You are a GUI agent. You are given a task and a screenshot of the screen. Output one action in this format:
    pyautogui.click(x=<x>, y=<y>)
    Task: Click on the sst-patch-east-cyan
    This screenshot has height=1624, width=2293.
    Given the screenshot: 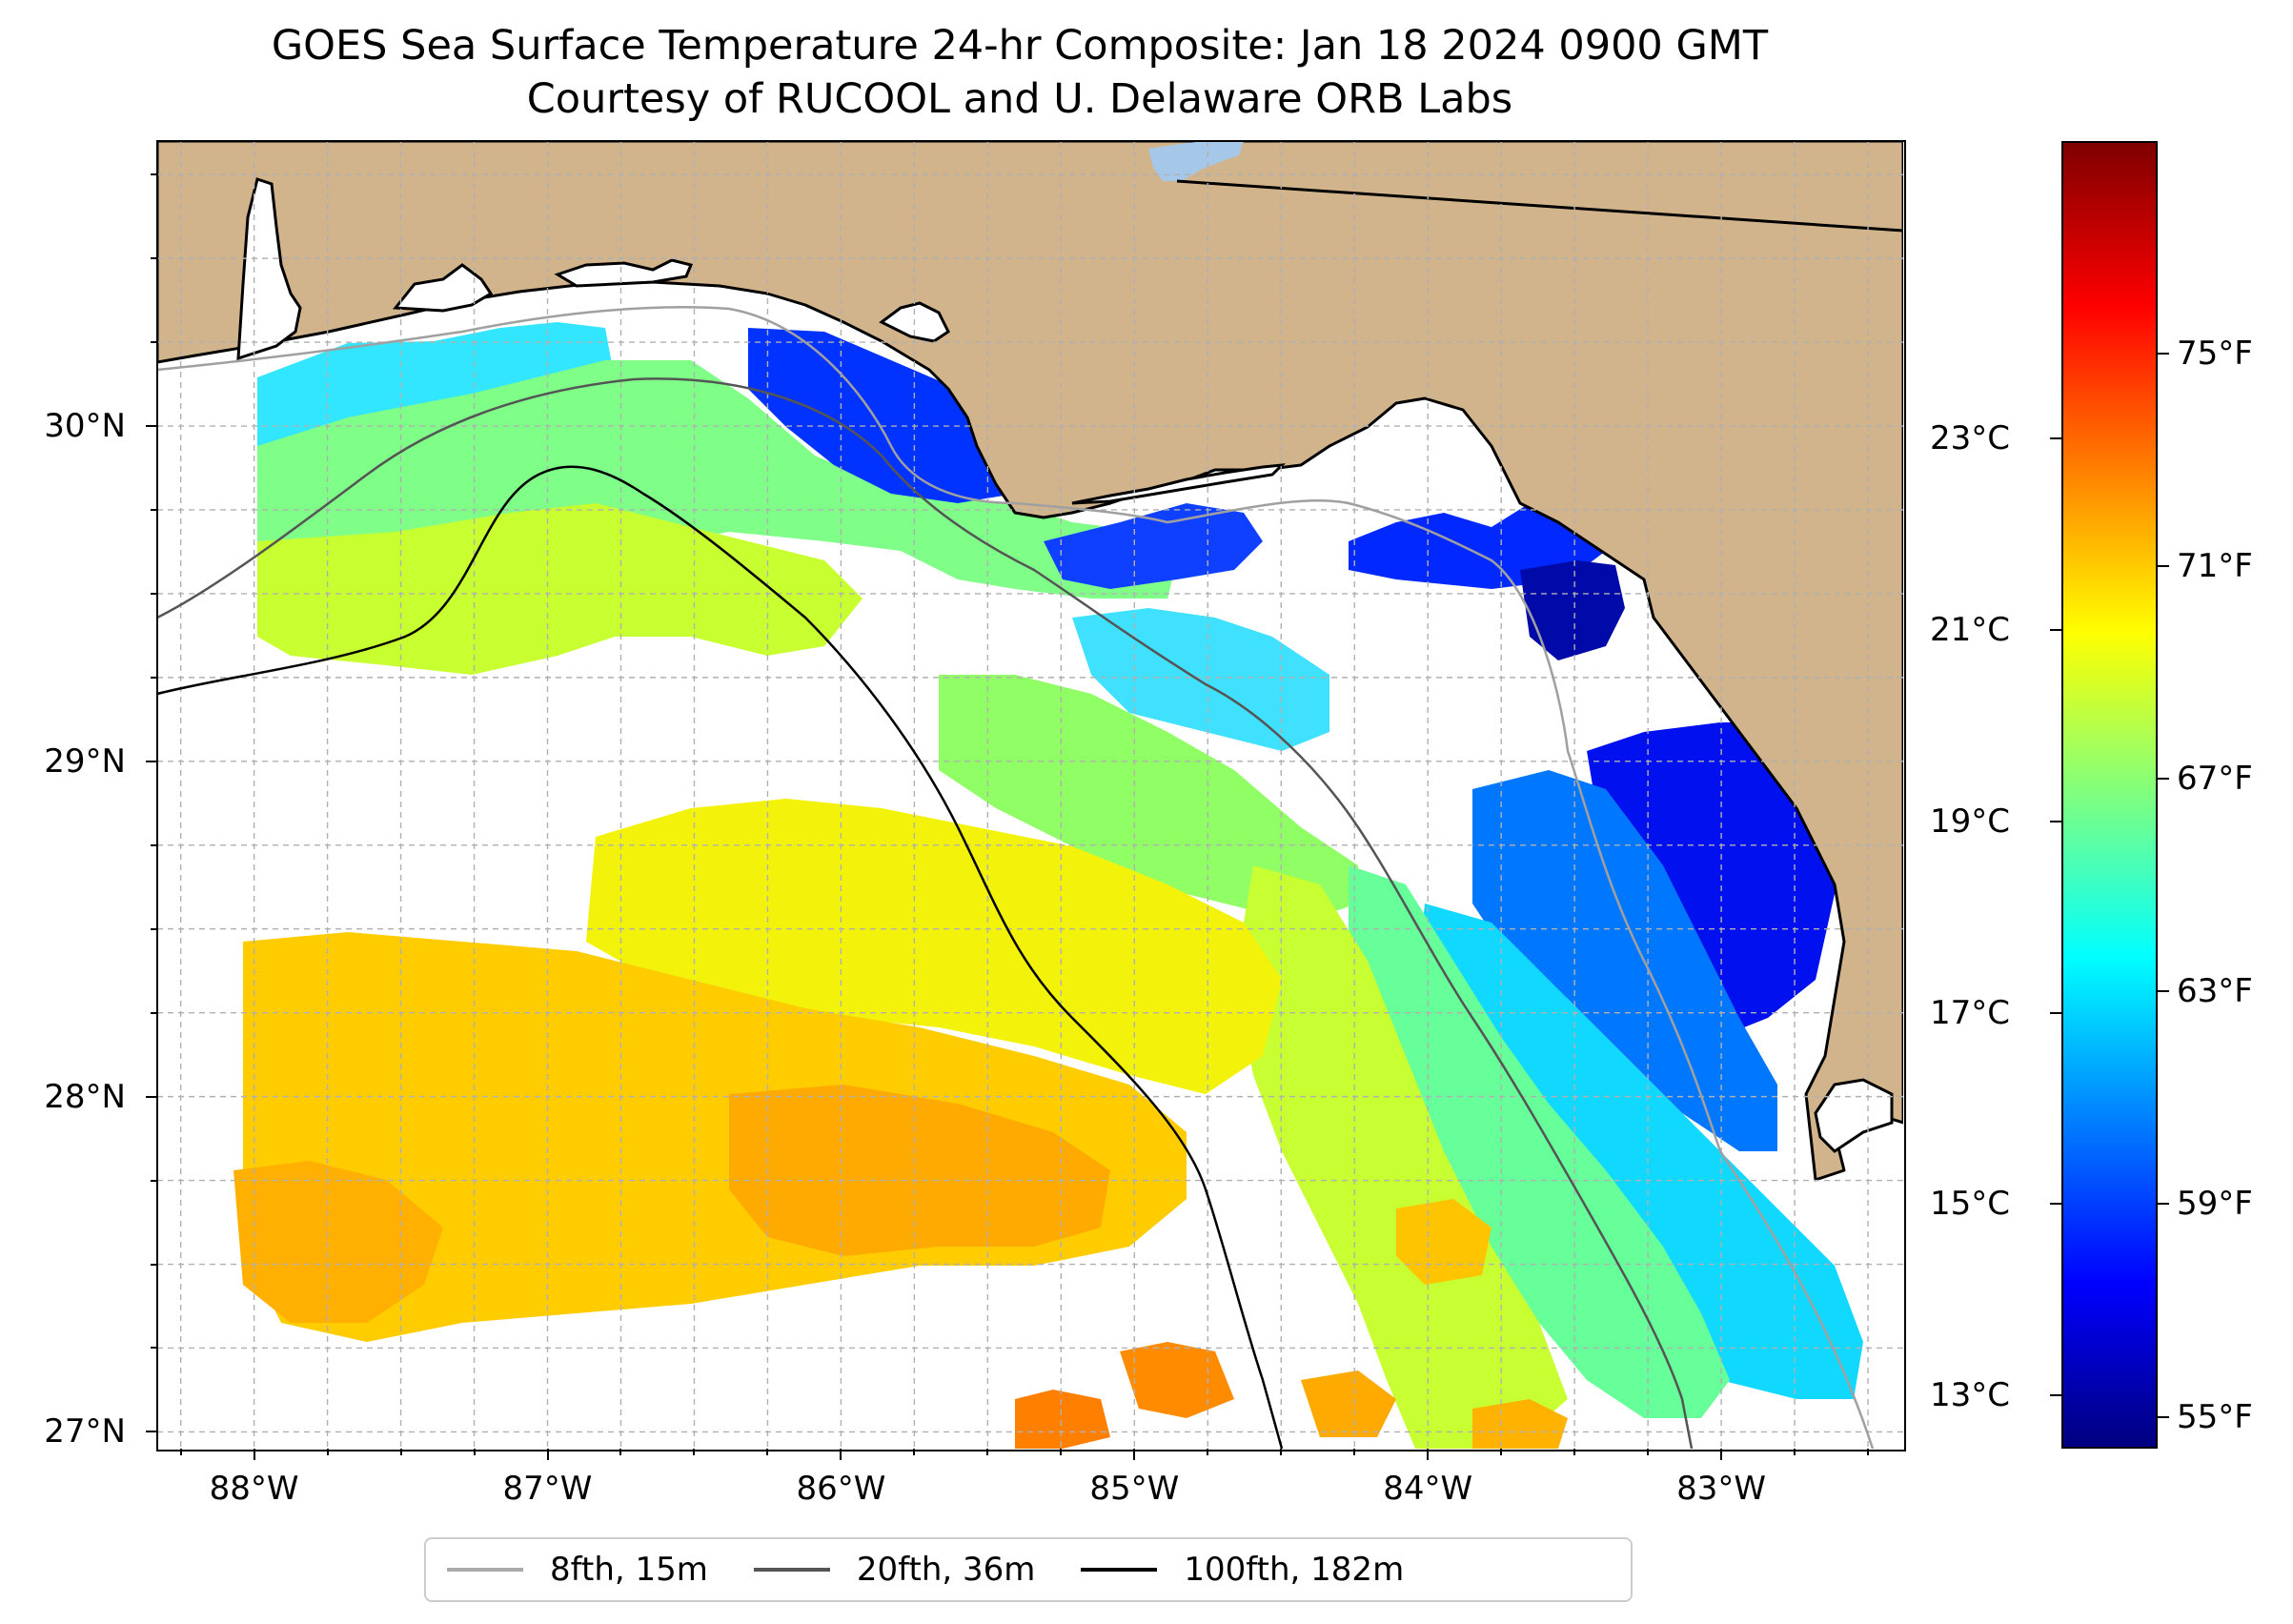 What is the action you would take?
    pyautogui.click(x=1639, y=1151)
    